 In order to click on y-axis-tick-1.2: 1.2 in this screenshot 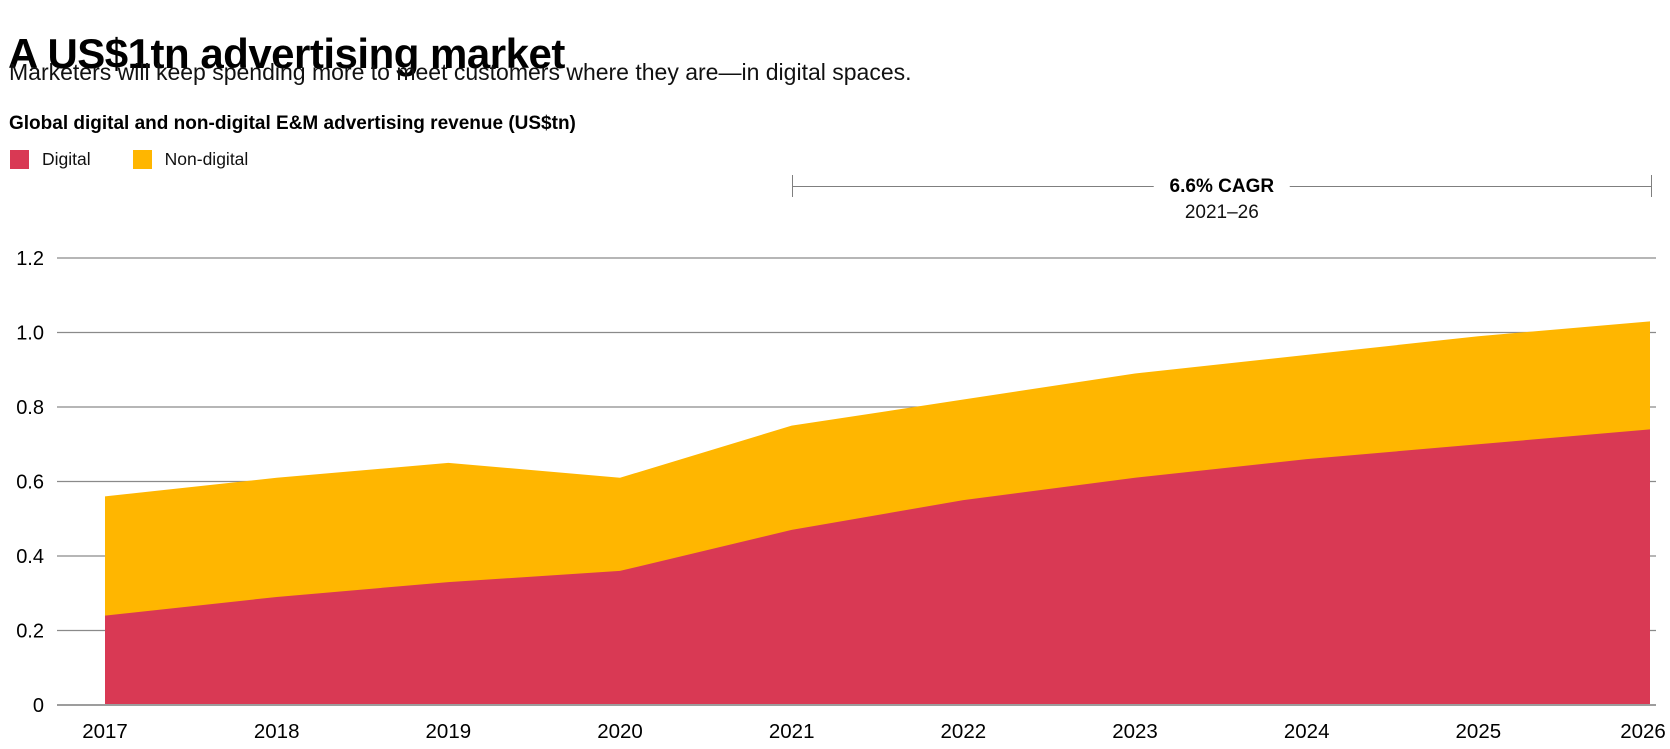, I will do `click(30, 259)`.